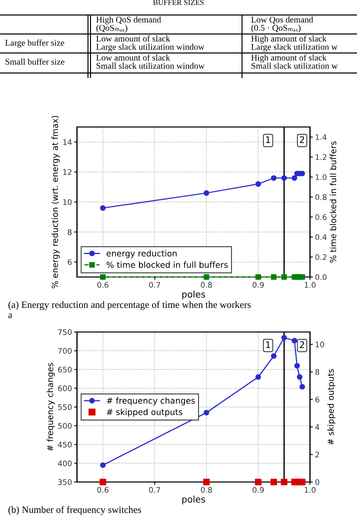 The width and height of the screenshot is (357, 521). I want to click on text: Small buffer size, so click(35, 61).